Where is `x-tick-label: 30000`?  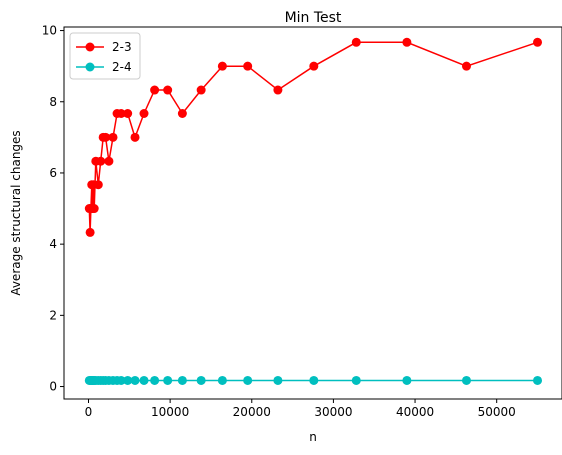
x-tick-label: 30000 is located at coordinates (333, 412).